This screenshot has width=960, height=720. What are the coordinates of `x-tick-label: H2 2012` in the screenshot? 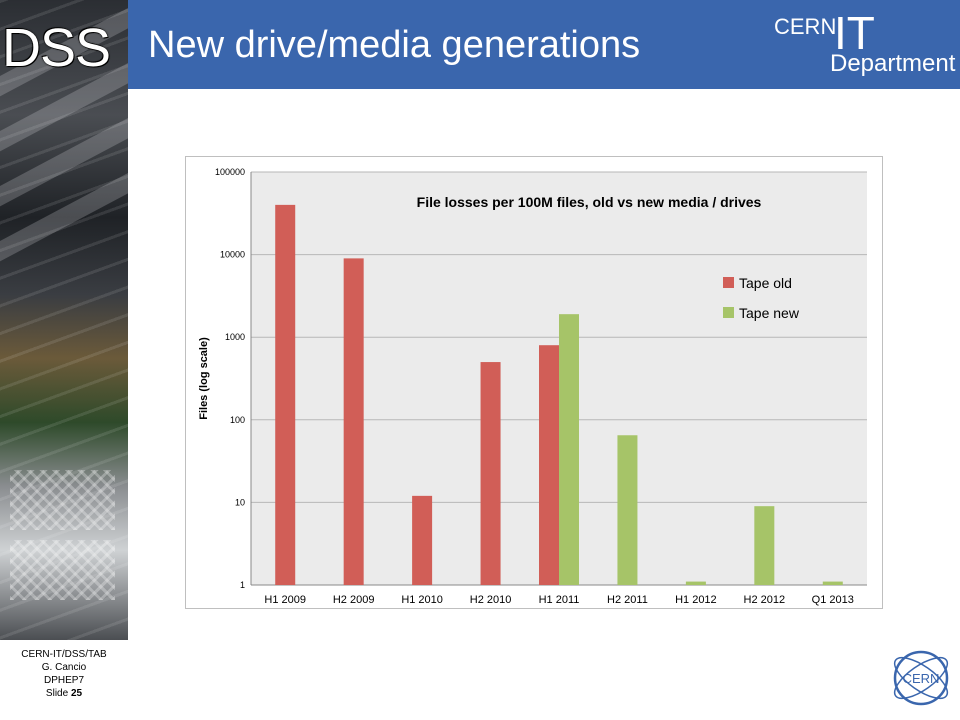 It's located at (765, 600).